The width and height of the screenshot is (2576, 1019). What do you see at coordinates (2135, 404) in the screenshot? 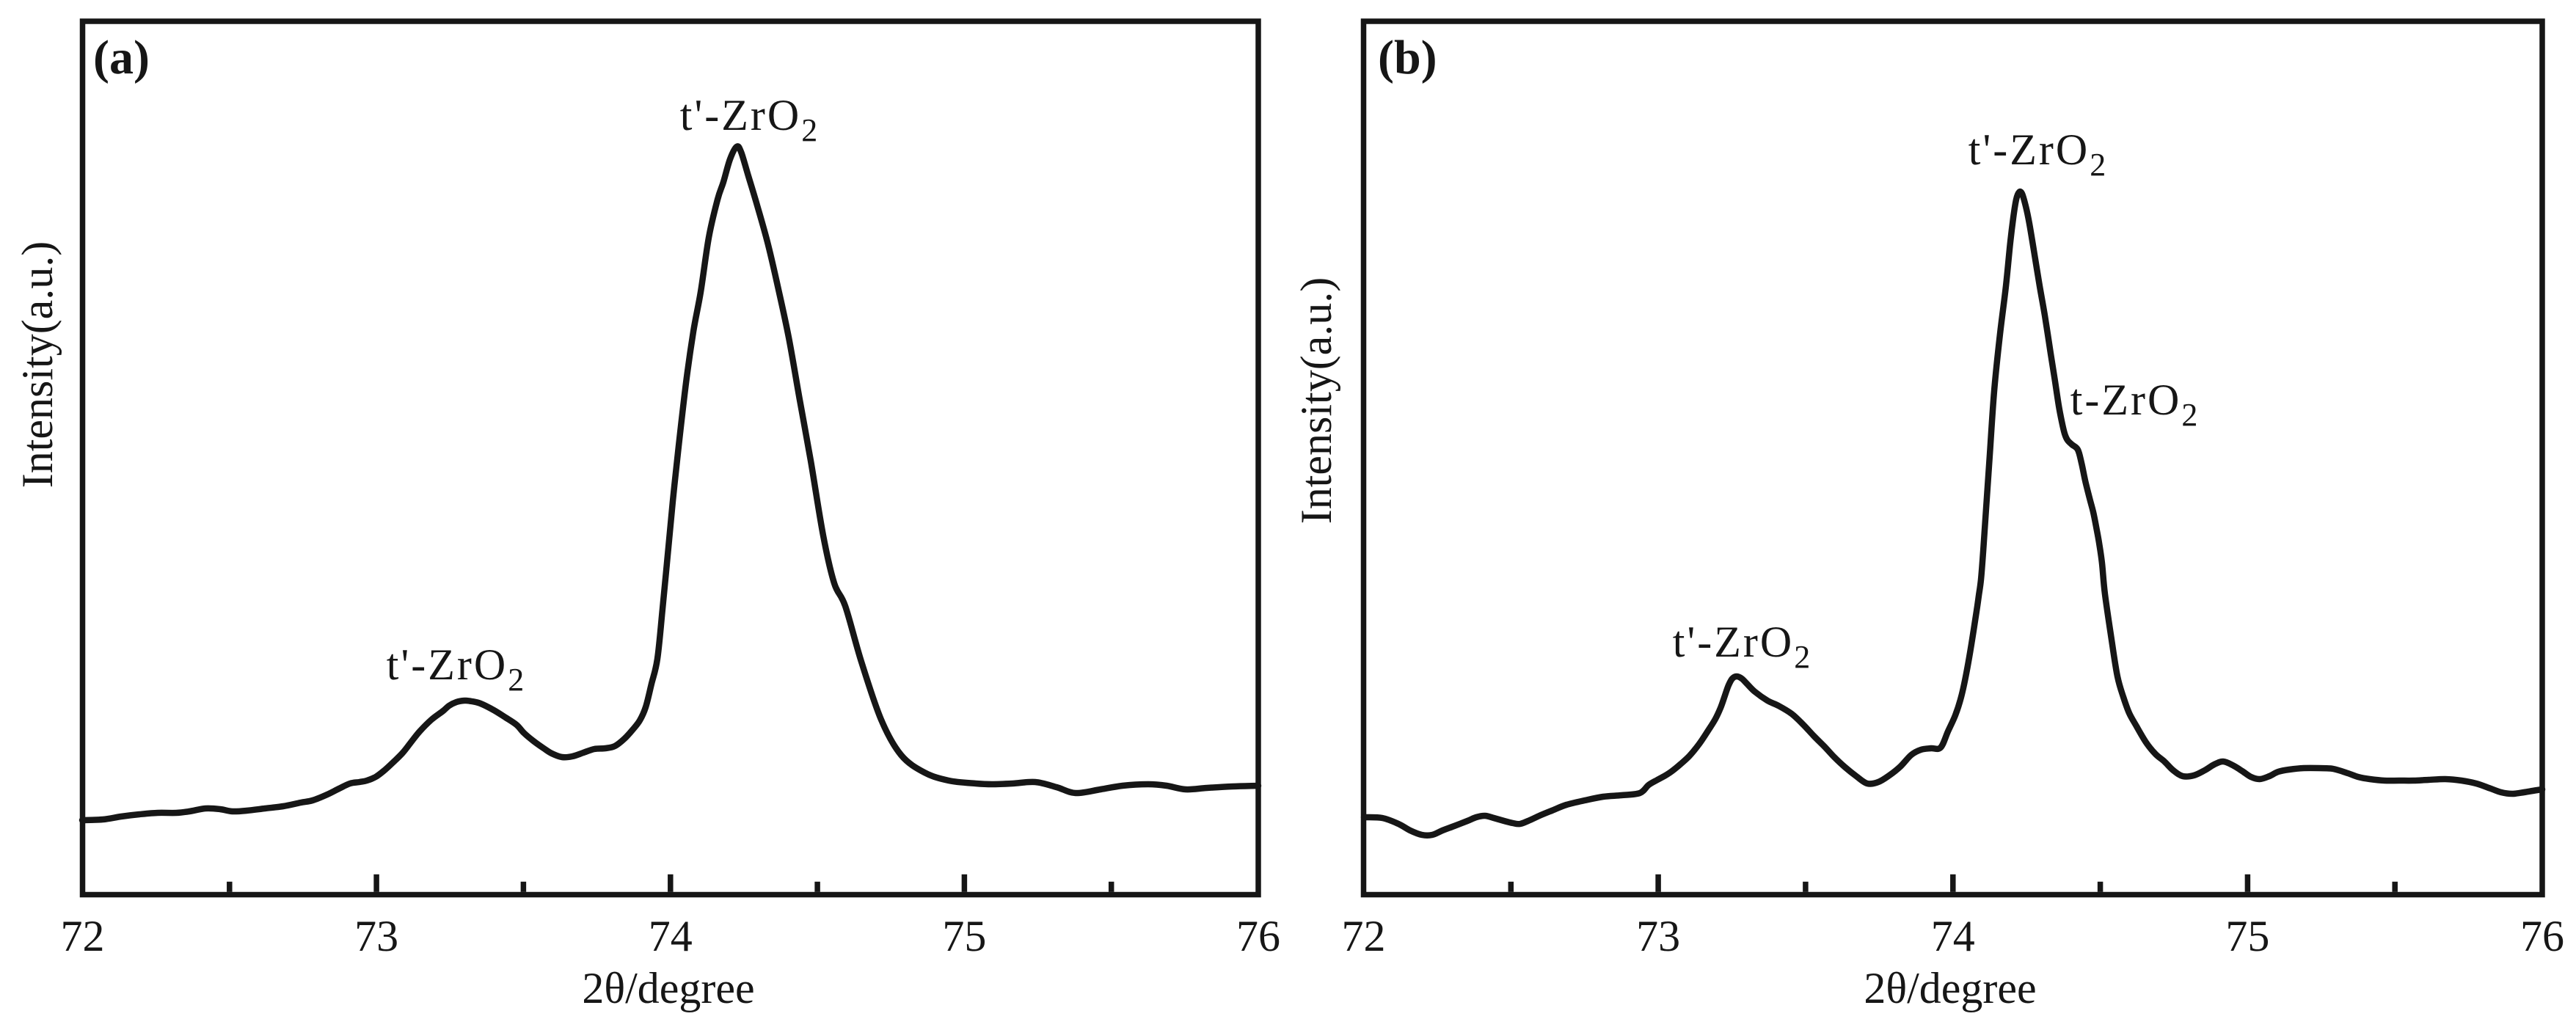
I see `svg-text: t-ZrO2` at bounding box center [2135, 404].